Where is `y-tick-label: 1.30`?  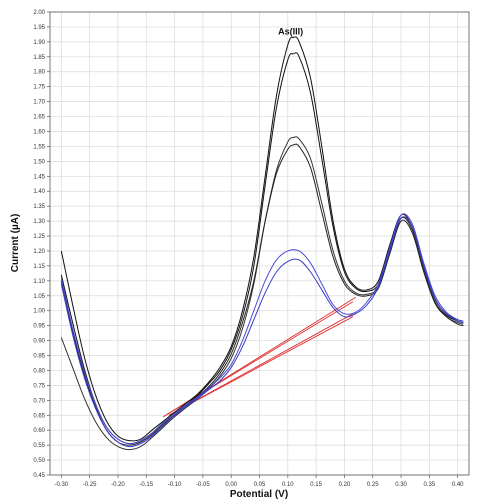 y-tick-label: 1.30 is located at coordinates (39, 222).